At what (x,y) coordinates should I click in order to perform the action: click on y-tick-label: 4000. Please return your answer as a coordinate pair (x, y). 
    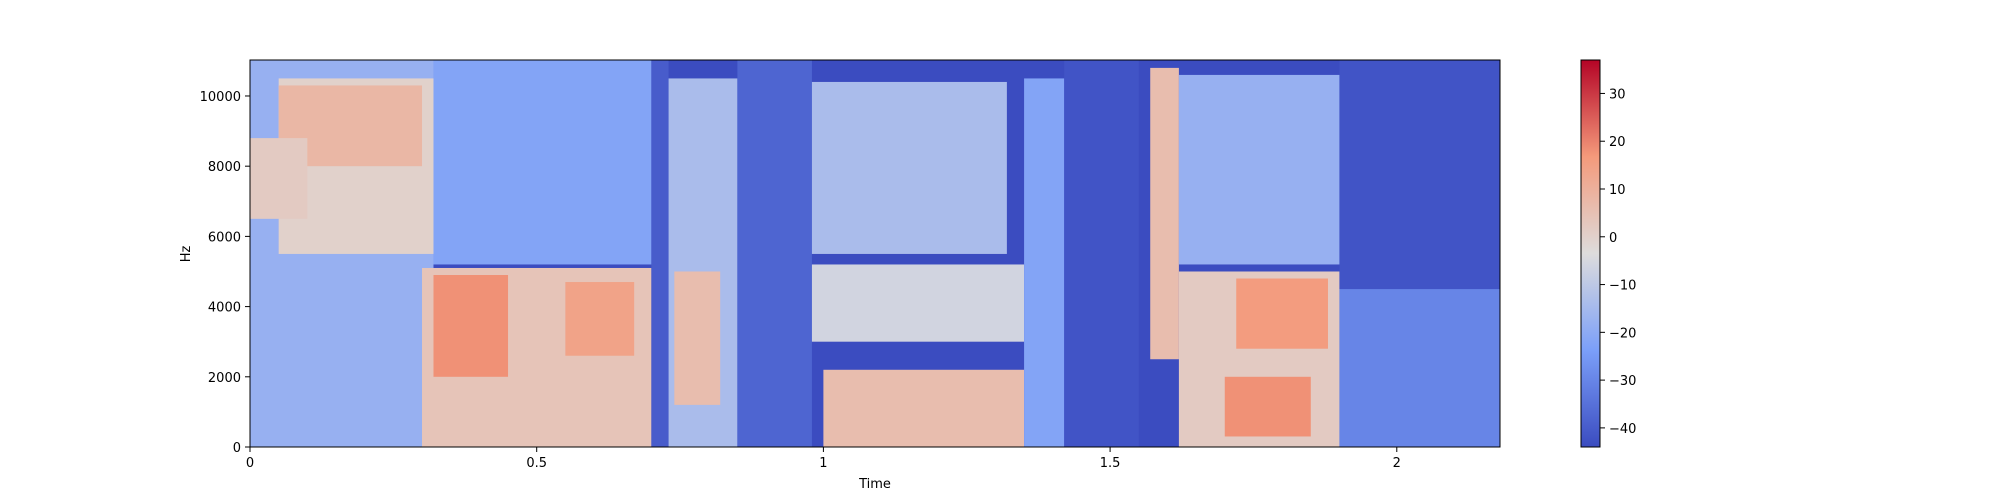
    Looking at the image, I should click on (224, 308).